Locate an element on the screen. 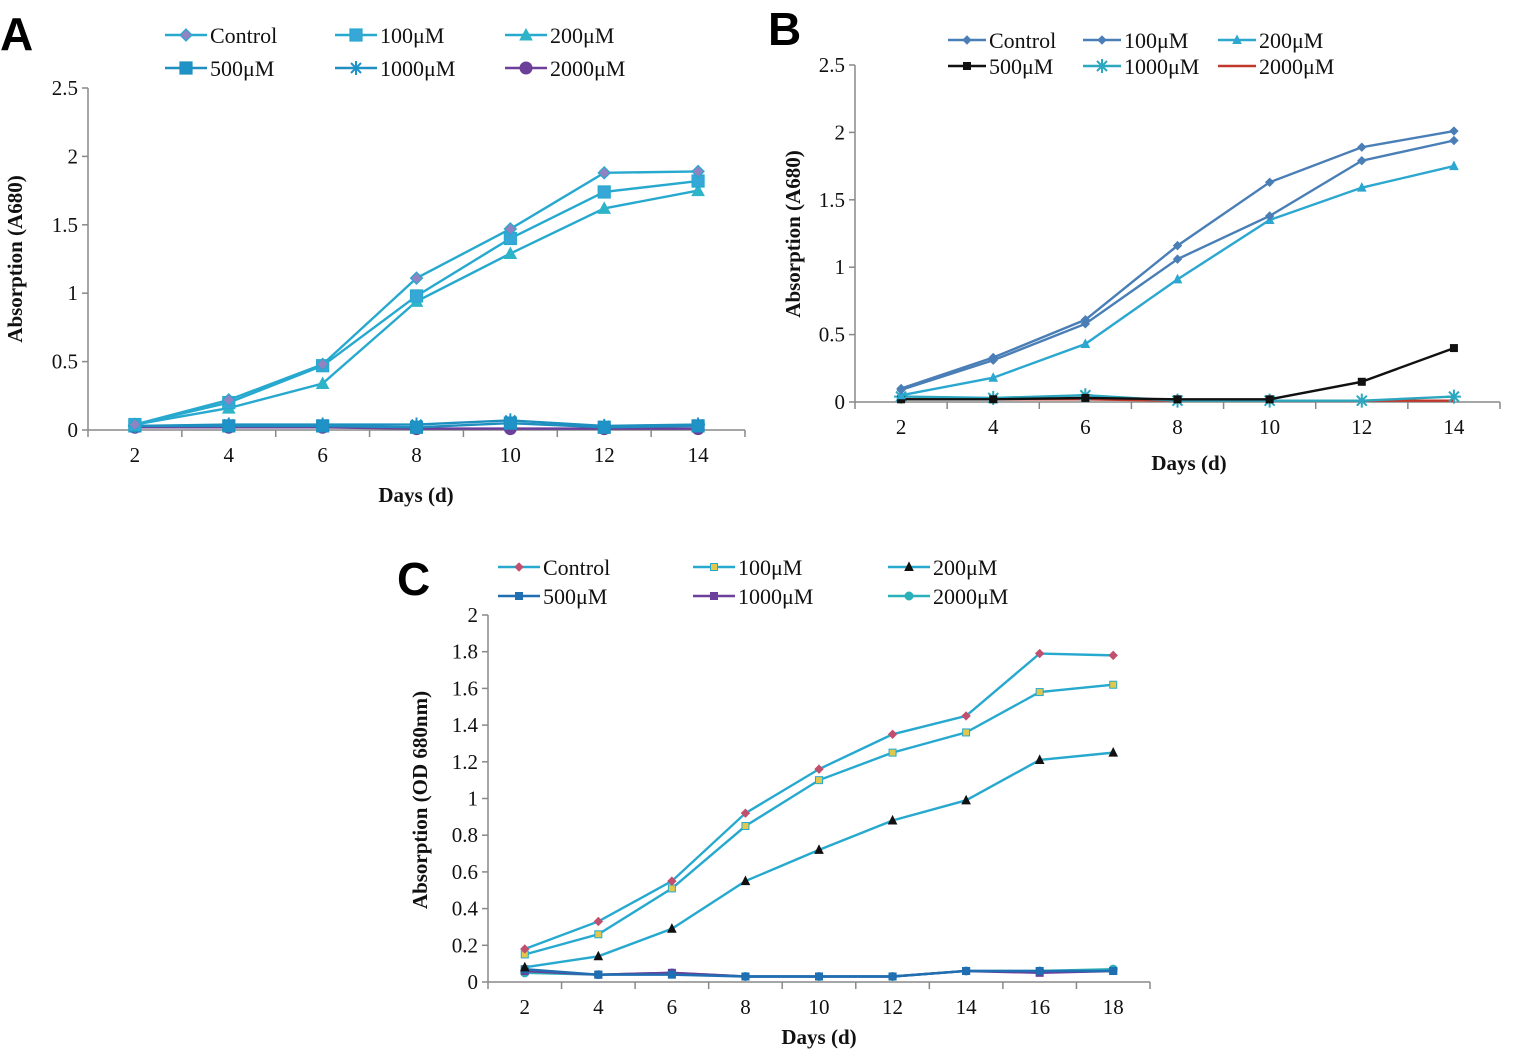 This screenshot has width=1525, height=1050. legend-label: Control is located at coordinates (576, 567).